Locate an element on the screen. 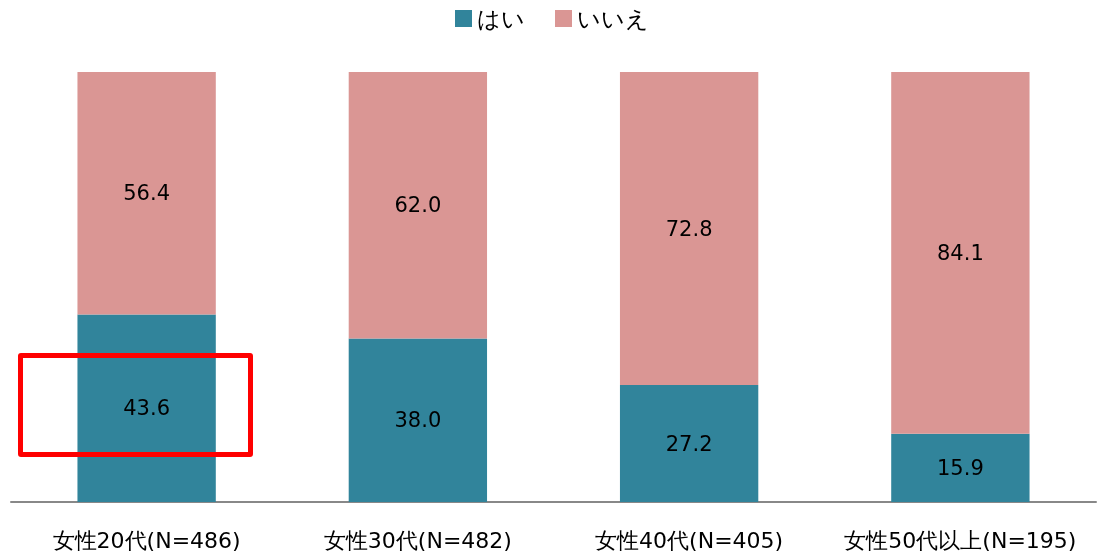 This screenshot has height=558, width=1104. x-tick-label: 女性40代(N=405) is located at coordinates (689, 540).